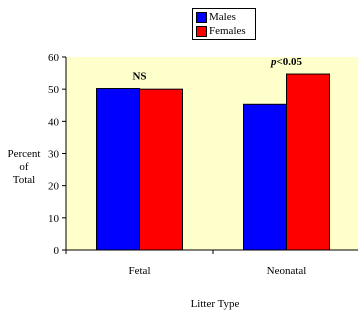  I want to click on y-axis-label-line-2: of, so click(24, 167).